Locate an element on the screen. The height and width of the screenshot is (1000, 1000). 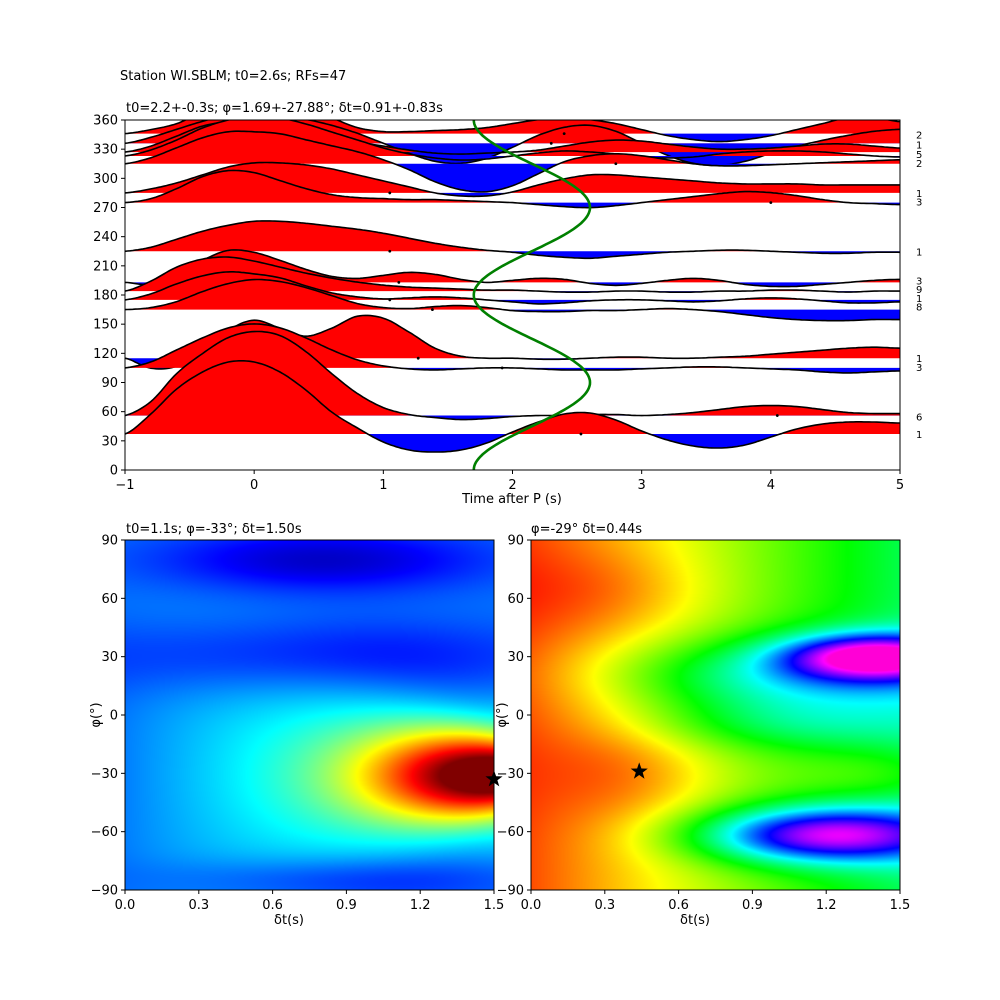
grid-search-right-title: φ=-29° δt=0.44s is located at coordinates (586, 529).